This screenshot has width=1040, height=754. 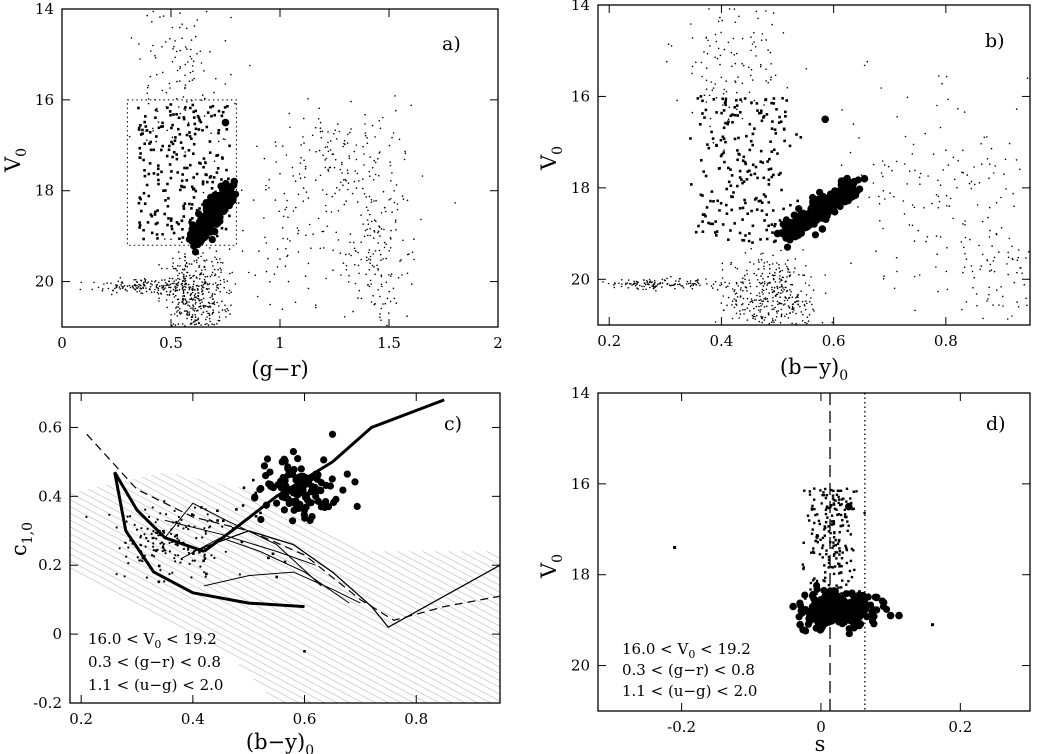 I want to click on panel-b-x-label-sub: 0, so click(x=843, y=376).